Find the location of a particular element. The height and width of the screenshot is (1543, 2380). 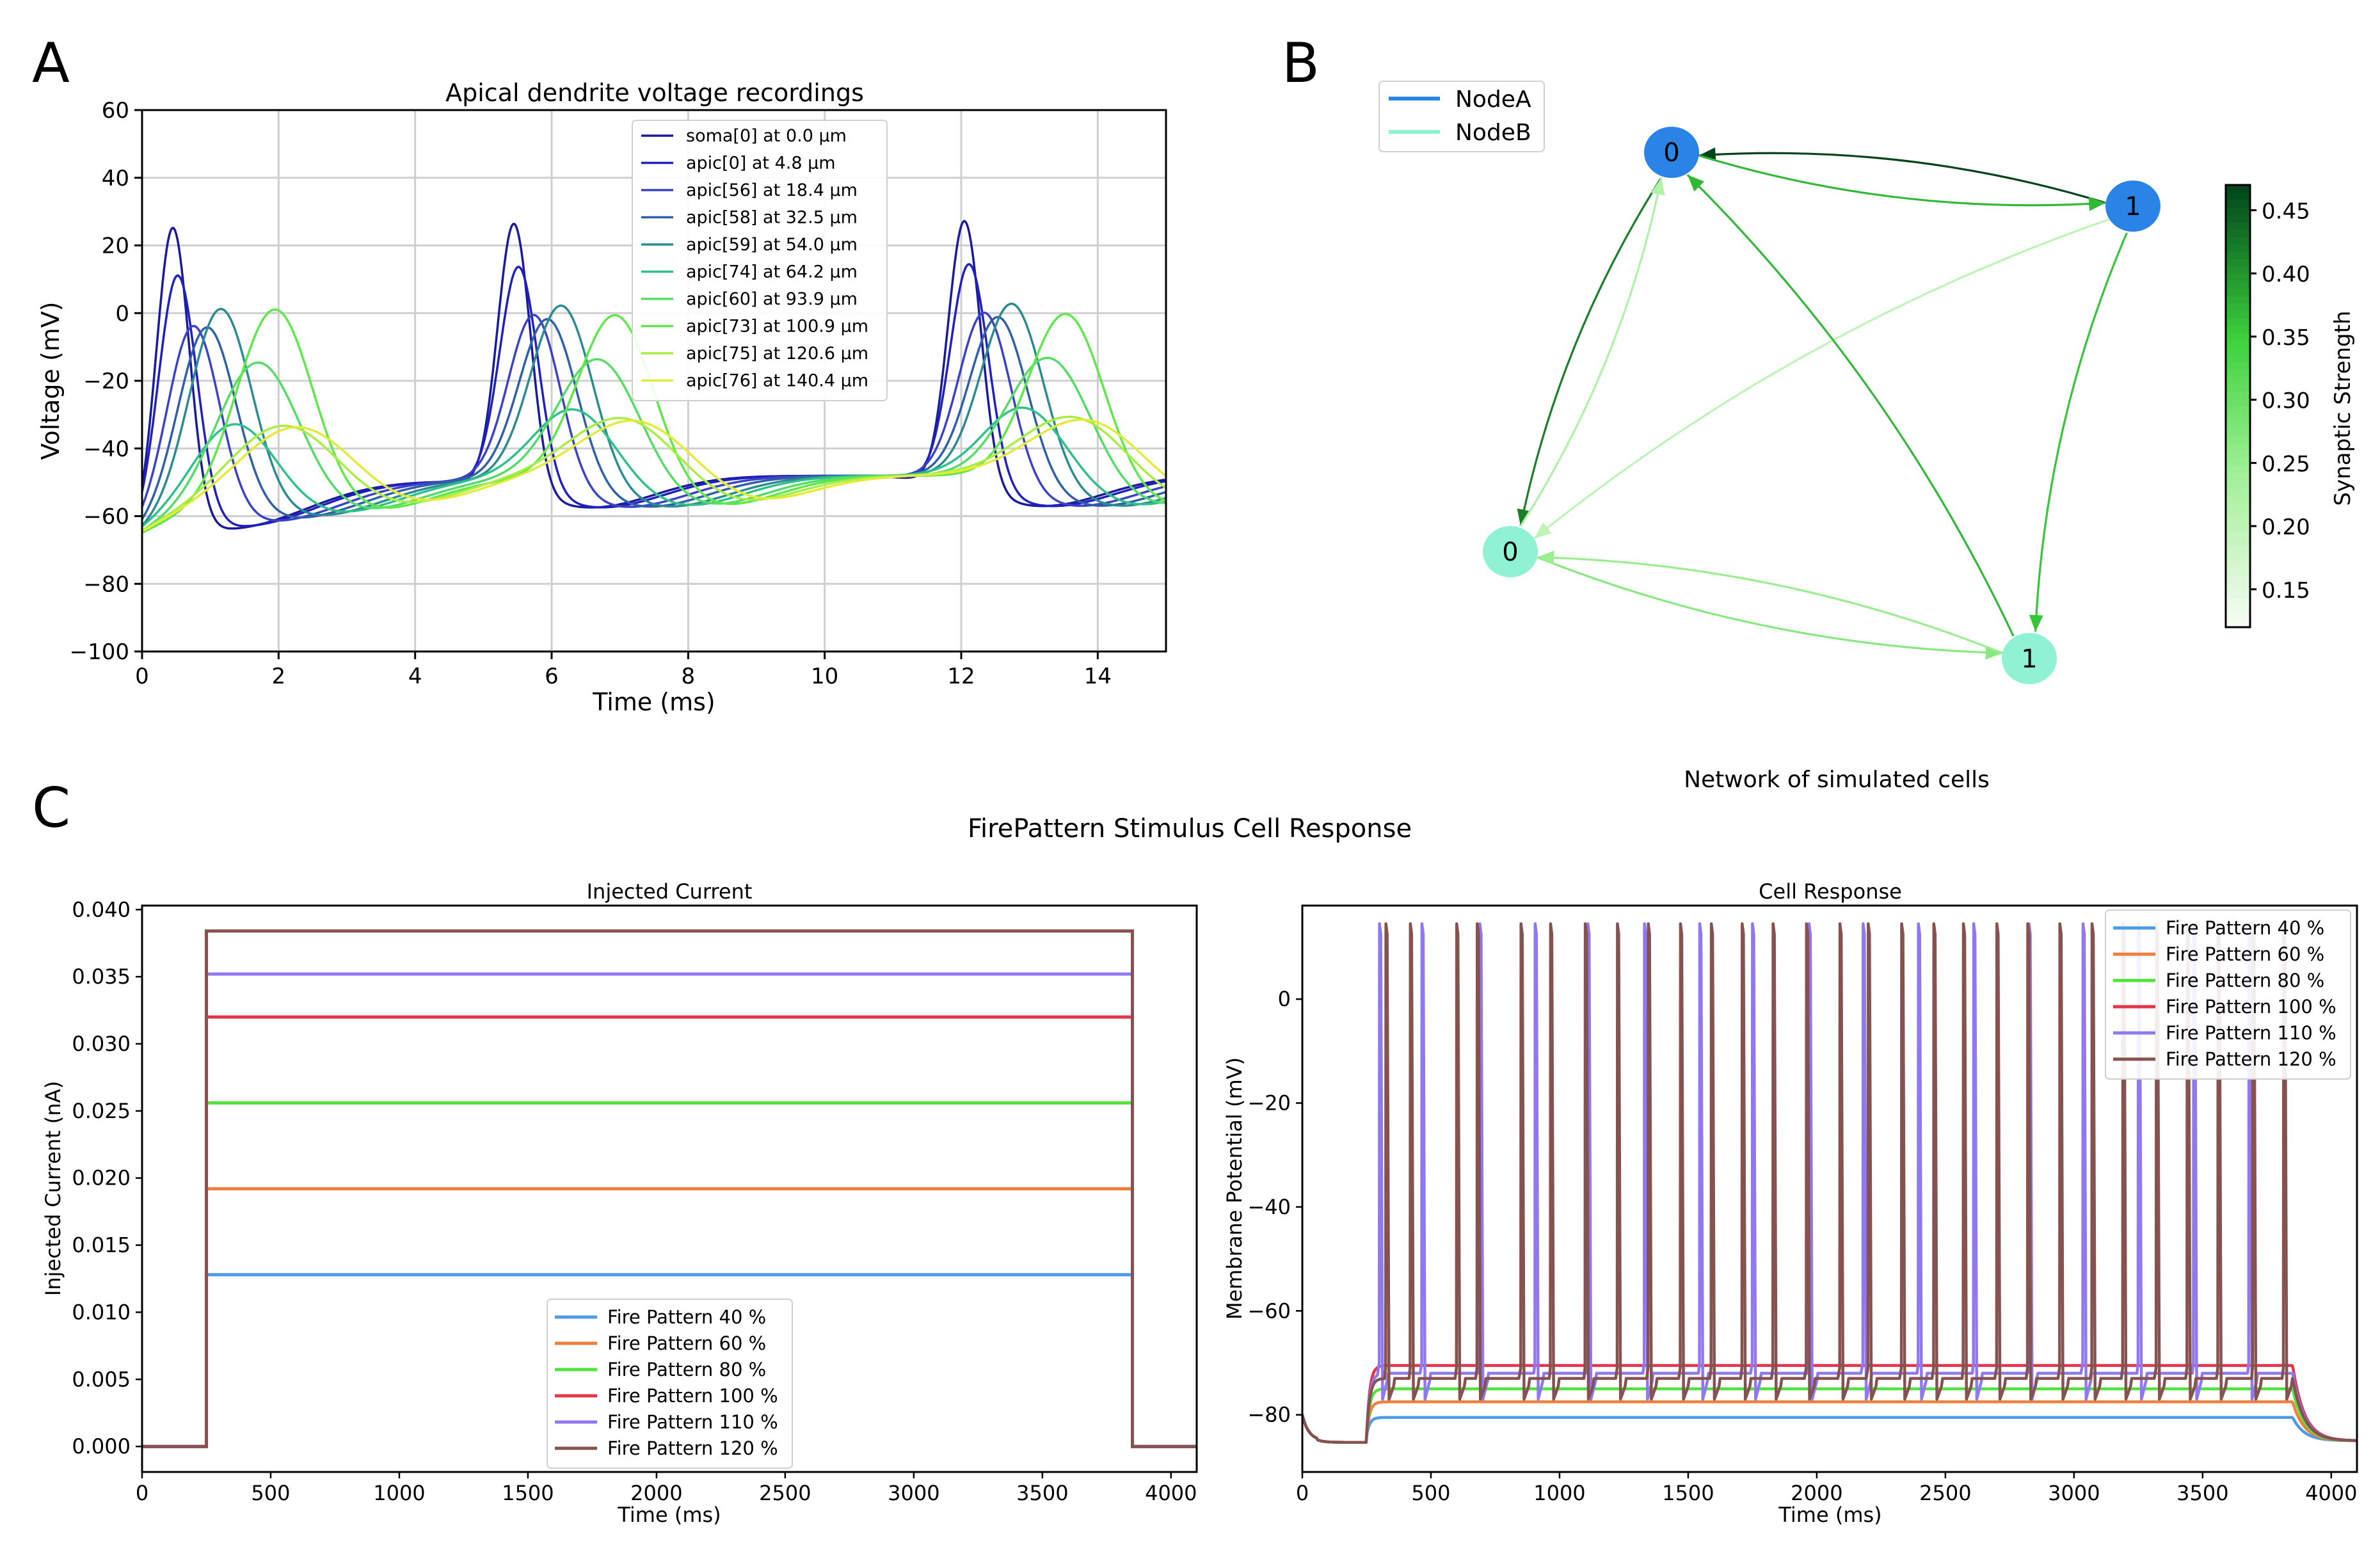

legend-label: apic[56] at 18.4 μm is located at coordinates (772, 190).